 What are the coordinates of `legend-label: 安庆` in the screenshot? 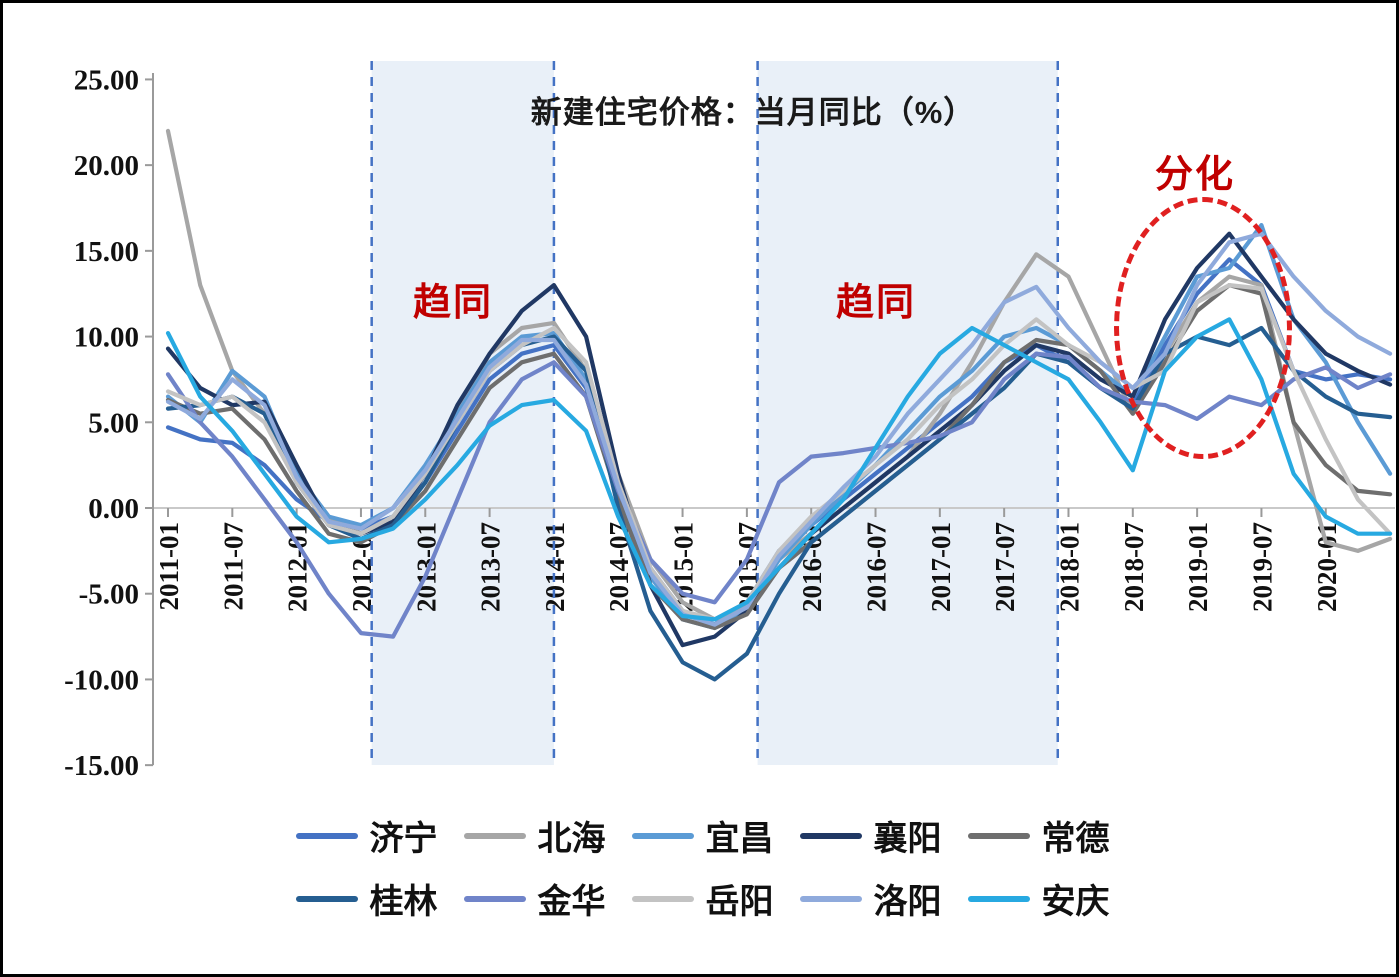 It's located at (1075, 902).